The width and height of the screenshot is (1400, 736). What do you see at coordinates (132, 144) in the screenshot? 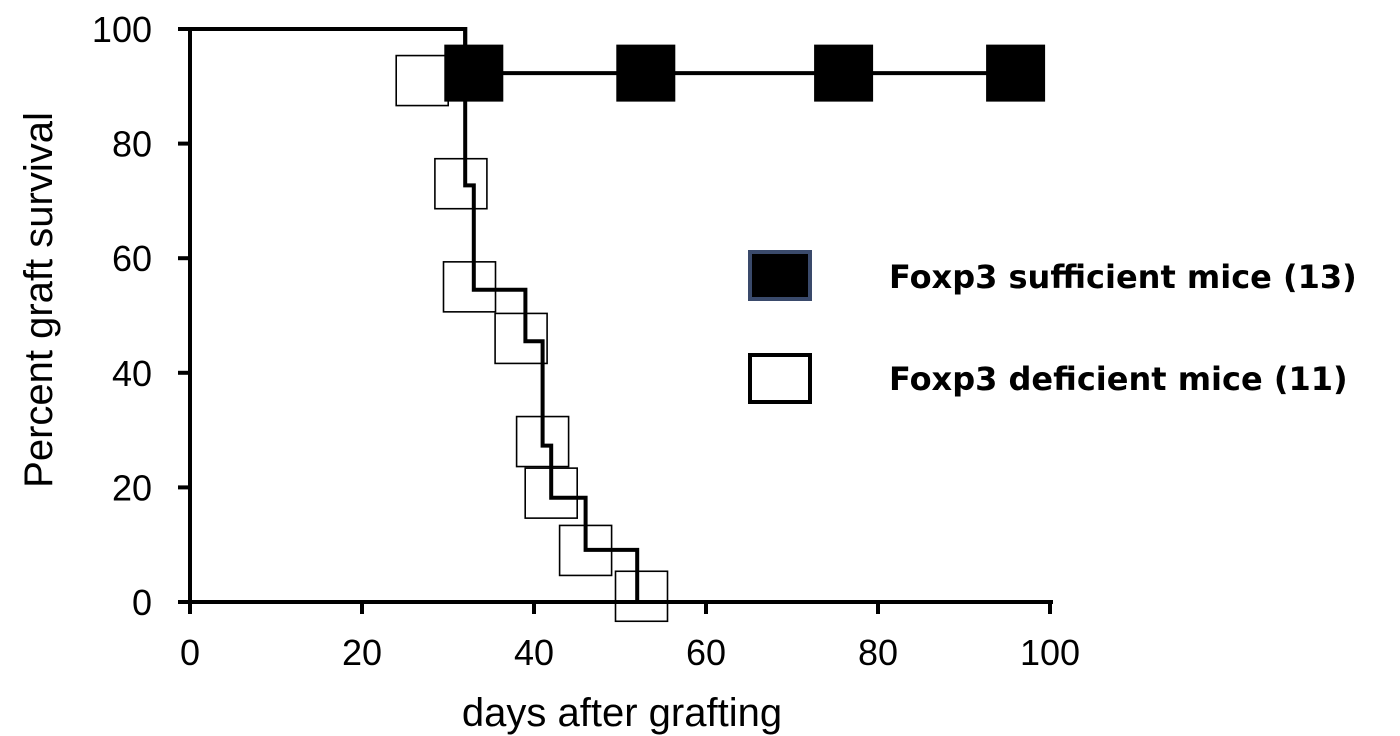
I see `y-tick-label: 80` at bounding box center [132, 144].